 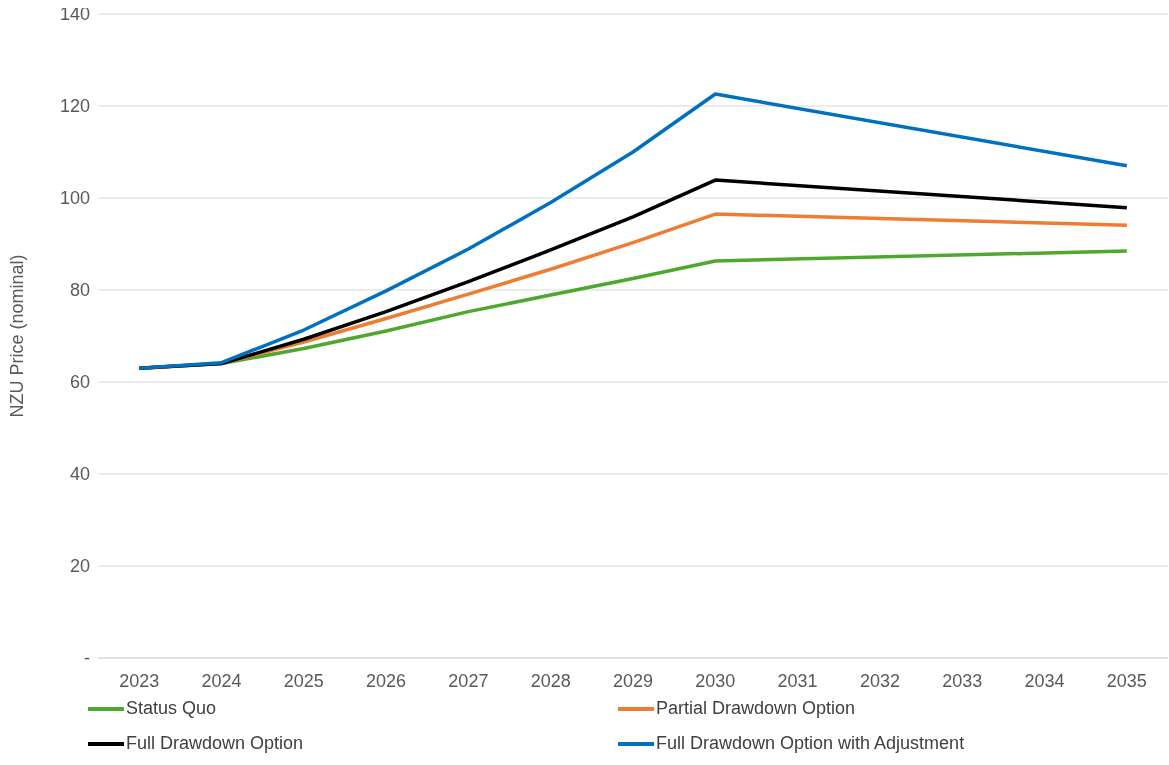 What do you see at coordinates (633, 680) in the screenshot?
I see `x-tick-label: 2029` at bounding box center [633, 680].